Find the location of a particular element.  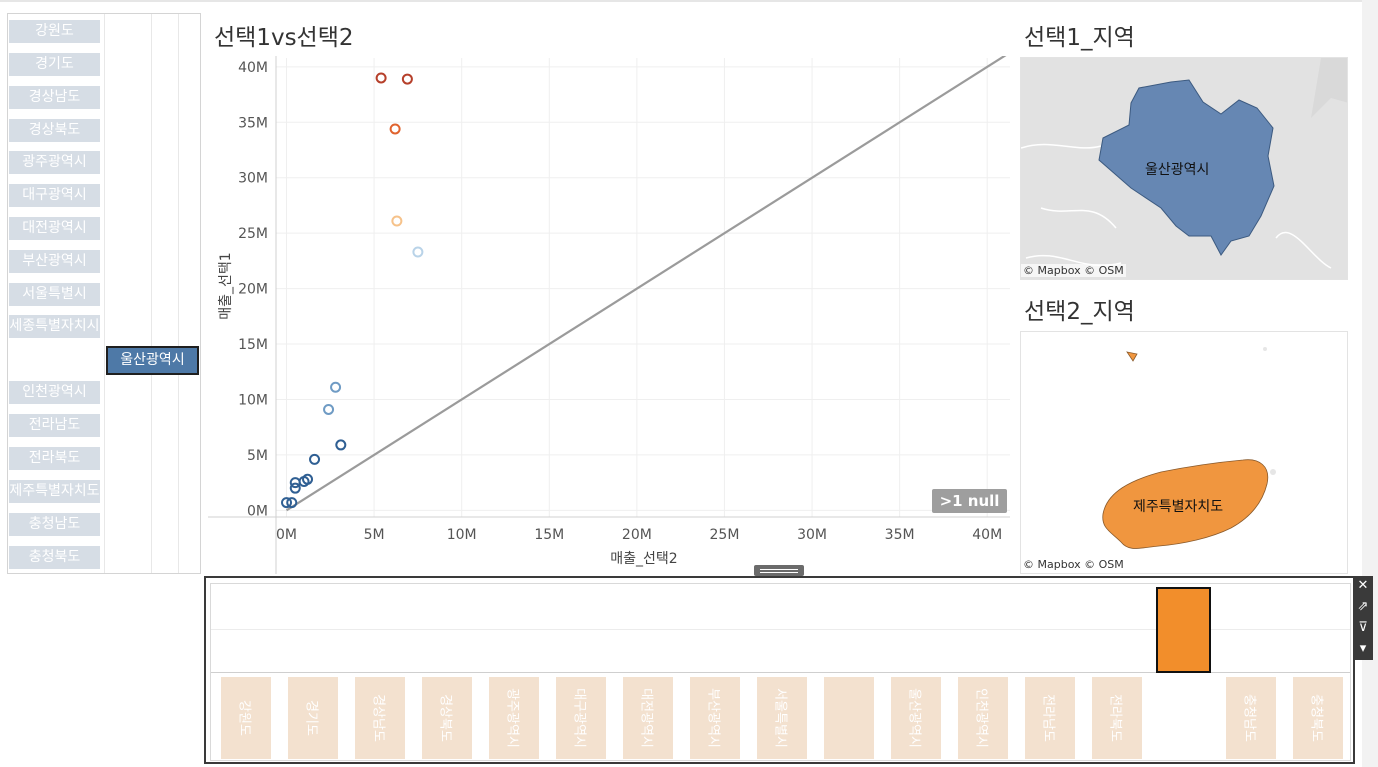

bottom-category-label: 전라북도 is located at coordinates (1115, 718).